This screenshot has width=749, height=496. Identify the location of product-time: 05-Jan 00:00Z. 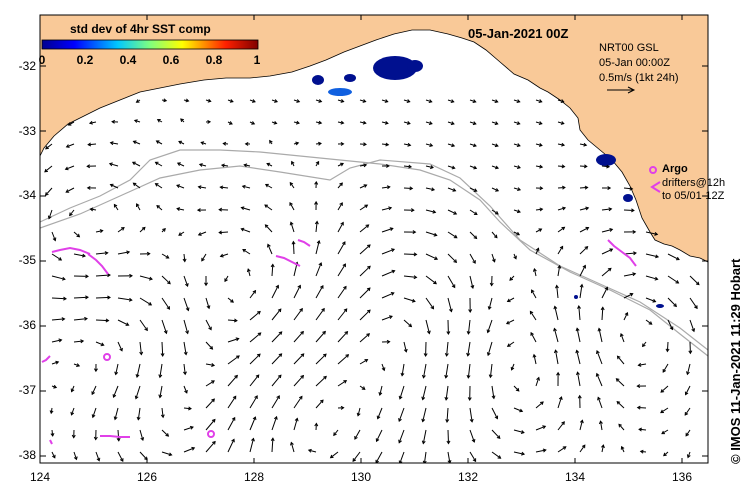
(634, 63).